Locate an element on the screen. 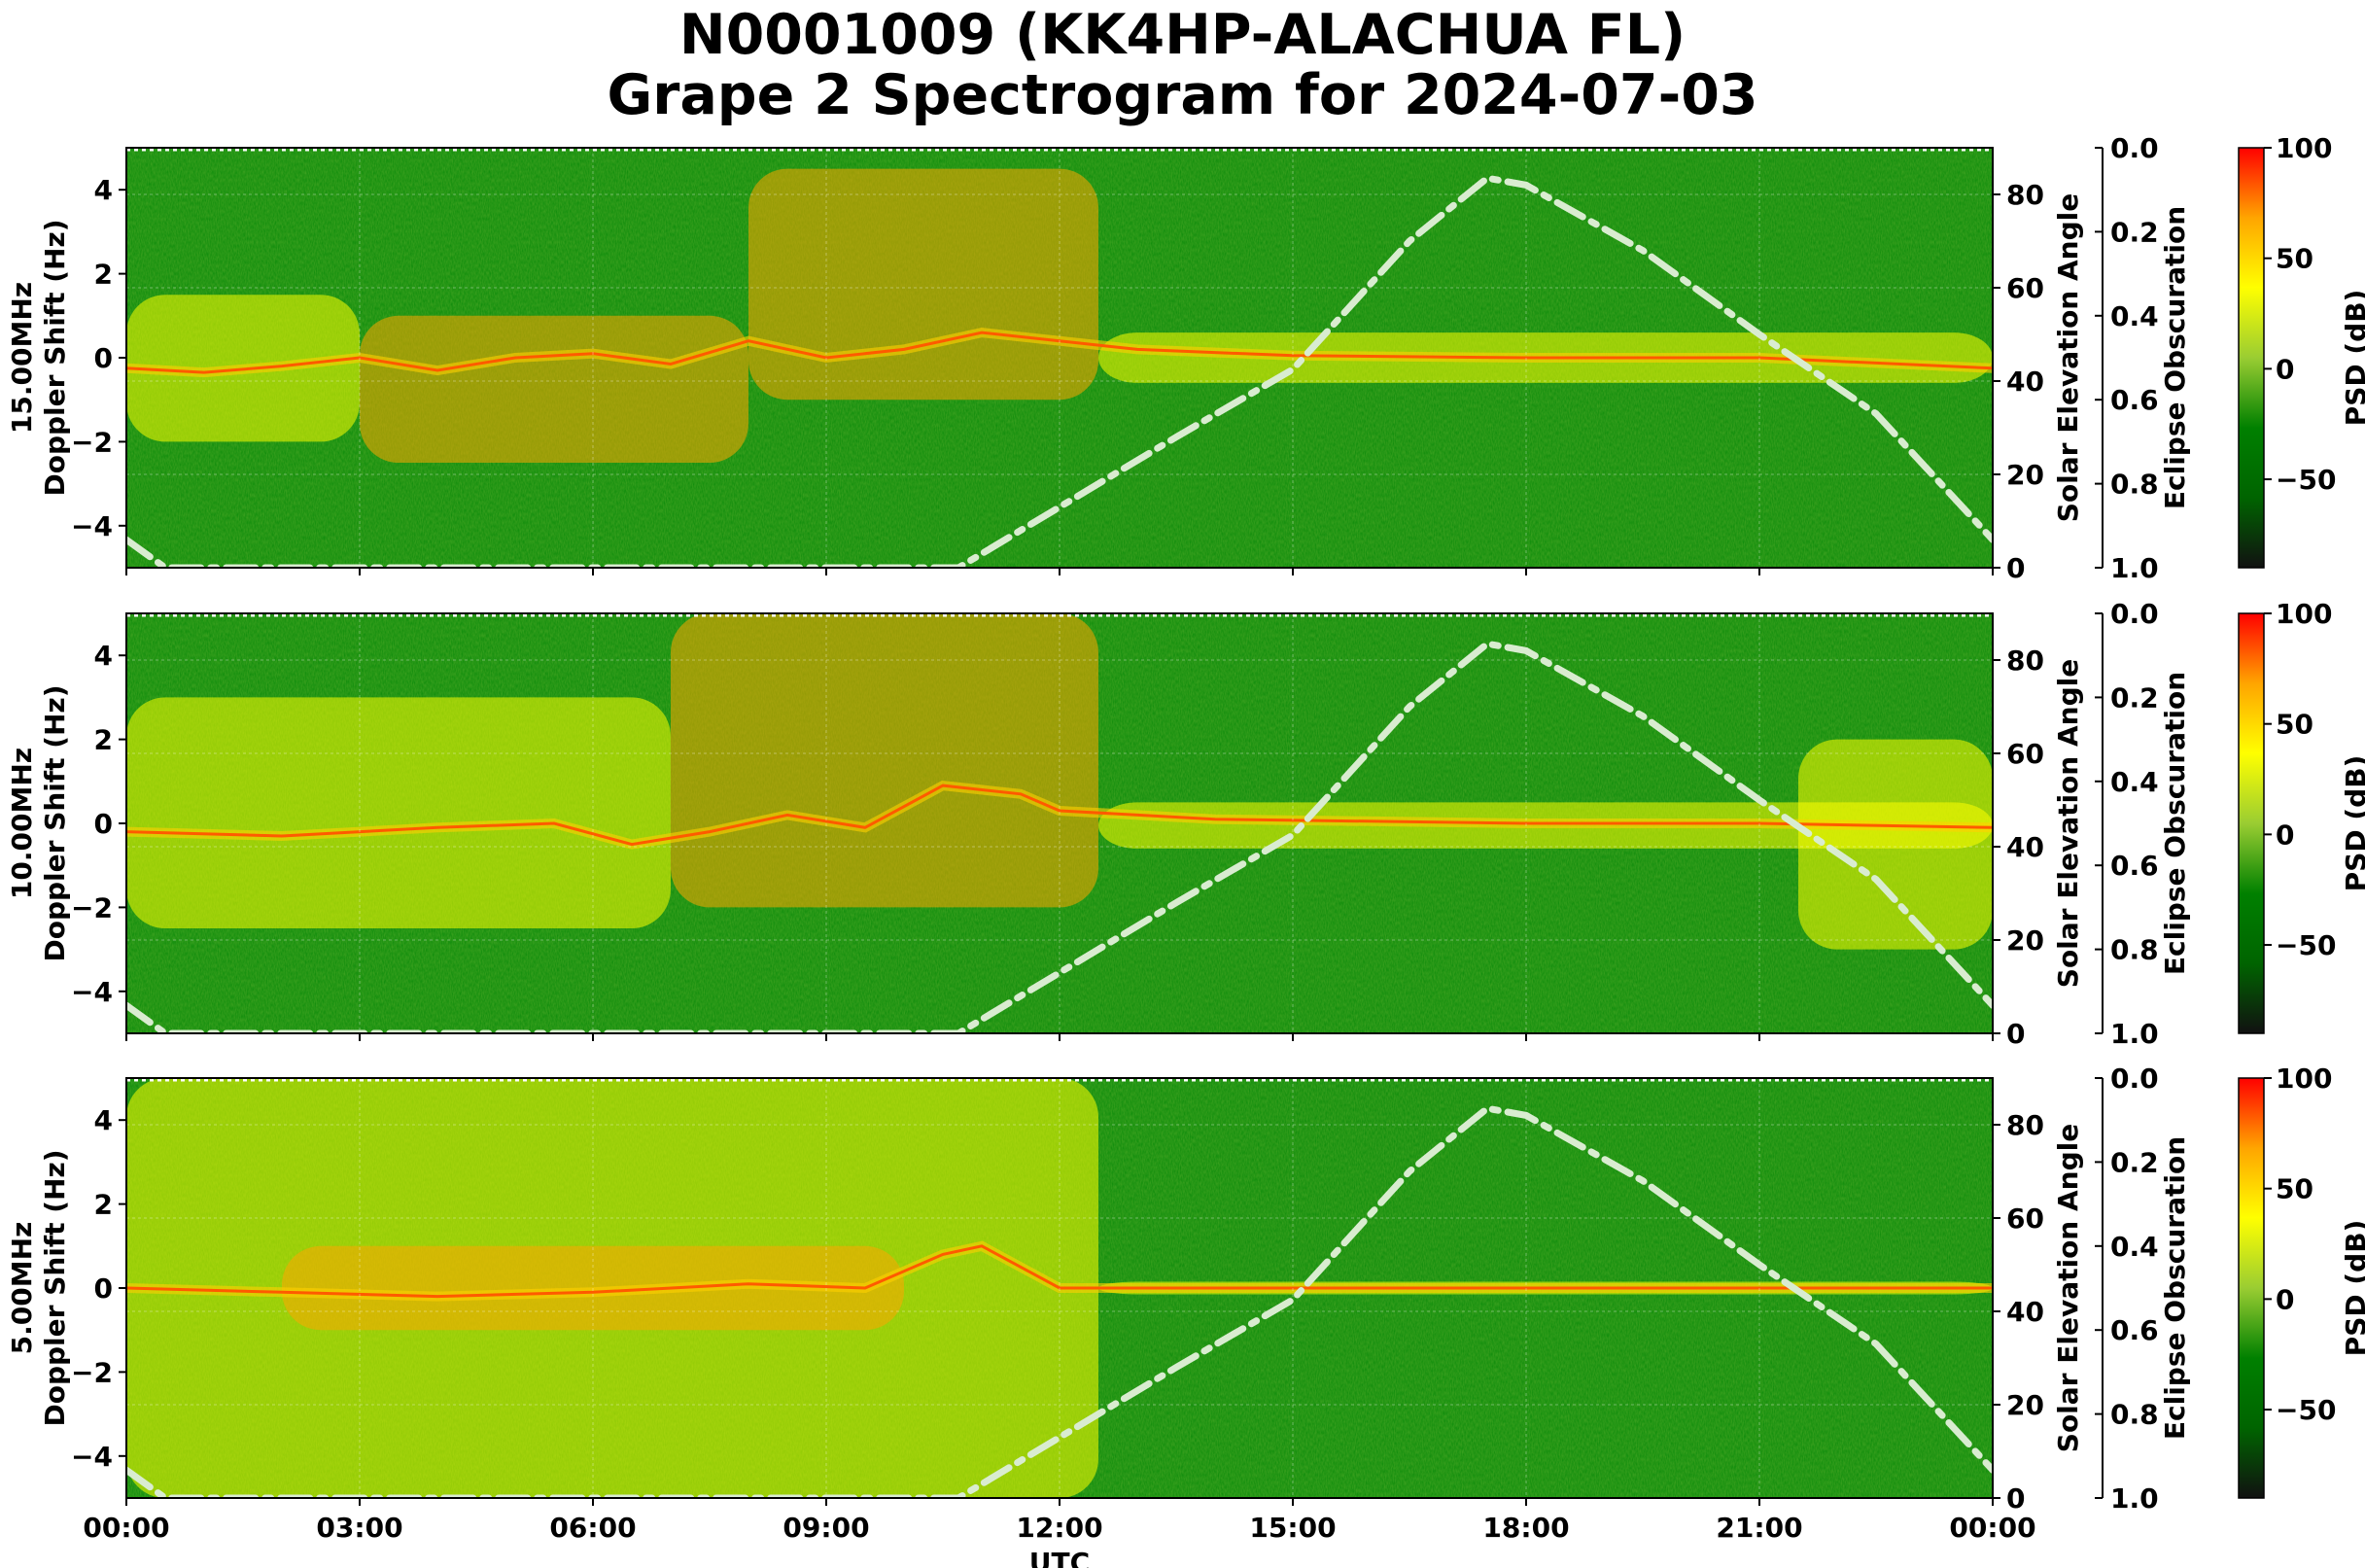 The height and width of the screenshot is (1568, 2365). x-tick-label: 15:00 is located at coordinates (1292, 1528).